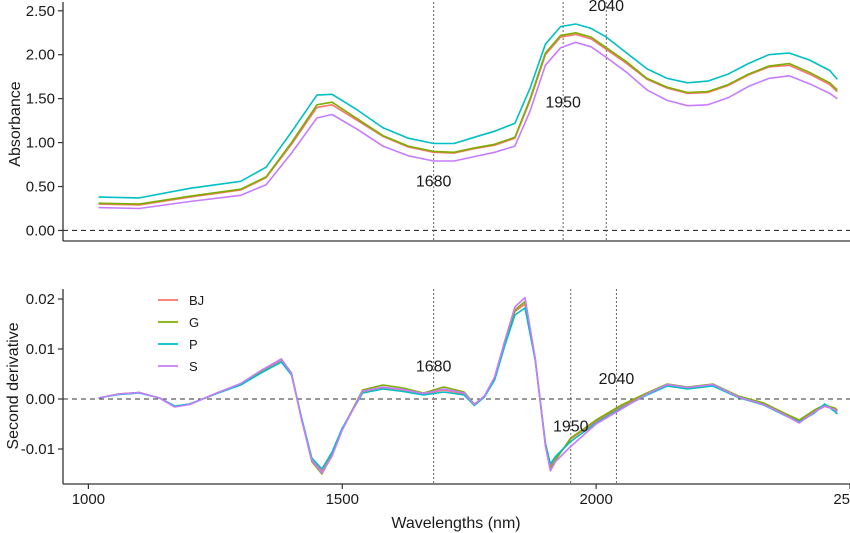 This screenshot has width=850, height=533. What do you see at coordinates (40, 349) in the screenshot?
I see `y-tick-label: 0.01` at bounding box center [40, 349].